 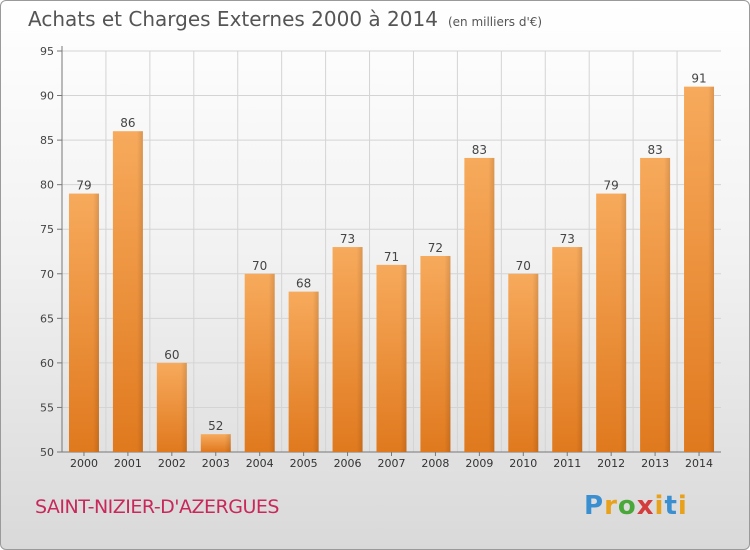 I want to click on data-label: 86, so click(x=127, y=123).